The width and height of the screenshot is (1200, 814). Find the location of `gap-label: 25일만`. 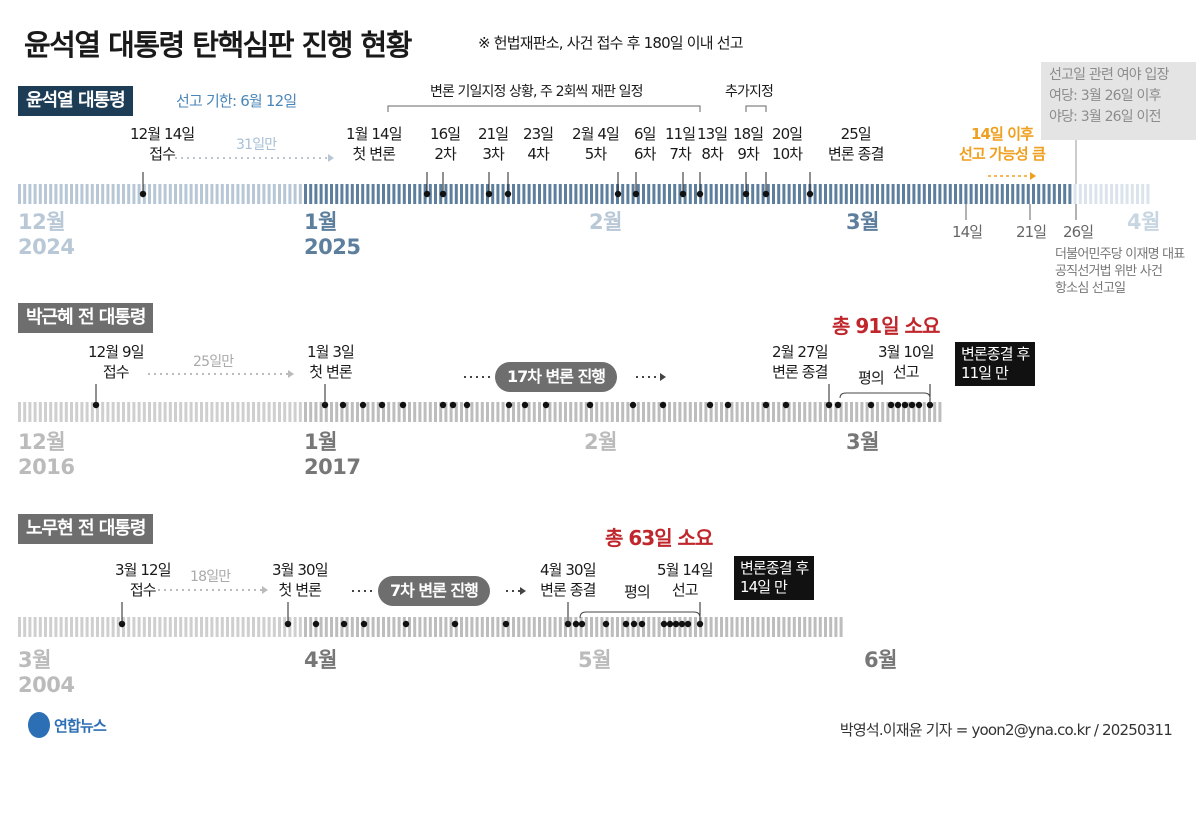

gap-label: 25일만 is located at coordinates (213, 362).